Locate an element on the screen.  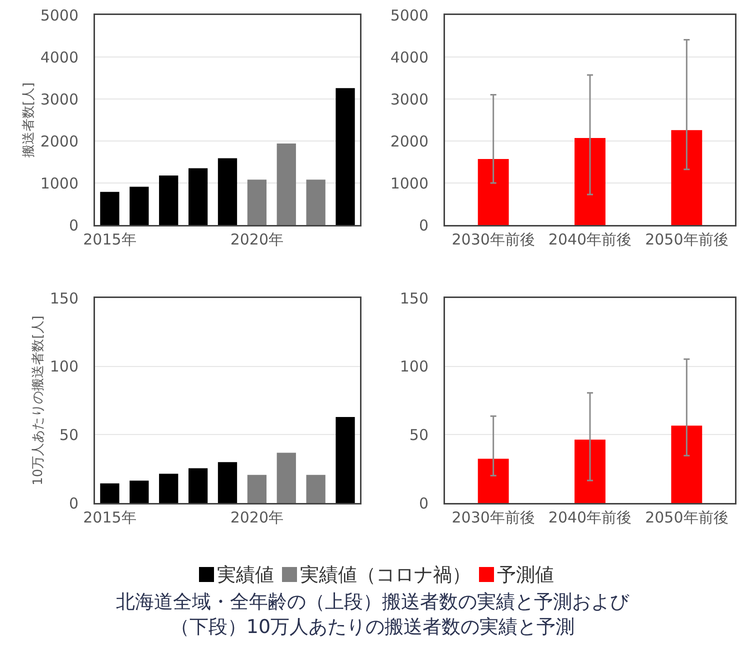
y-axis-title: 搬送者数[人] is located at coordinates (29, 120).